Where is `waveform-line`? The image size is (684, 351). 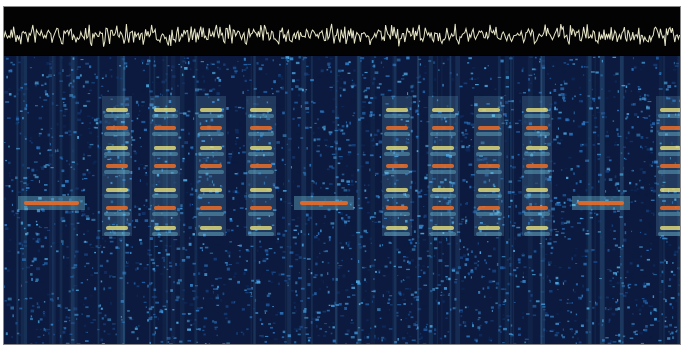 waveform-line is located at coordinates (342, 35).